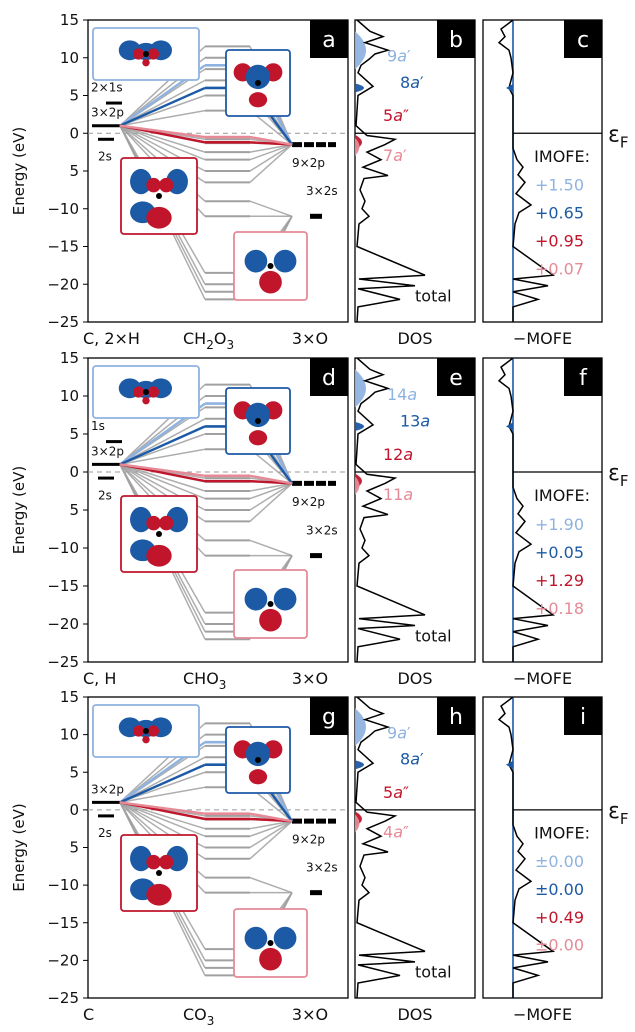  Describe the element at coordinates (208, 340) in the screenshot. I see `x-label-middle: CH2O3` at that location.